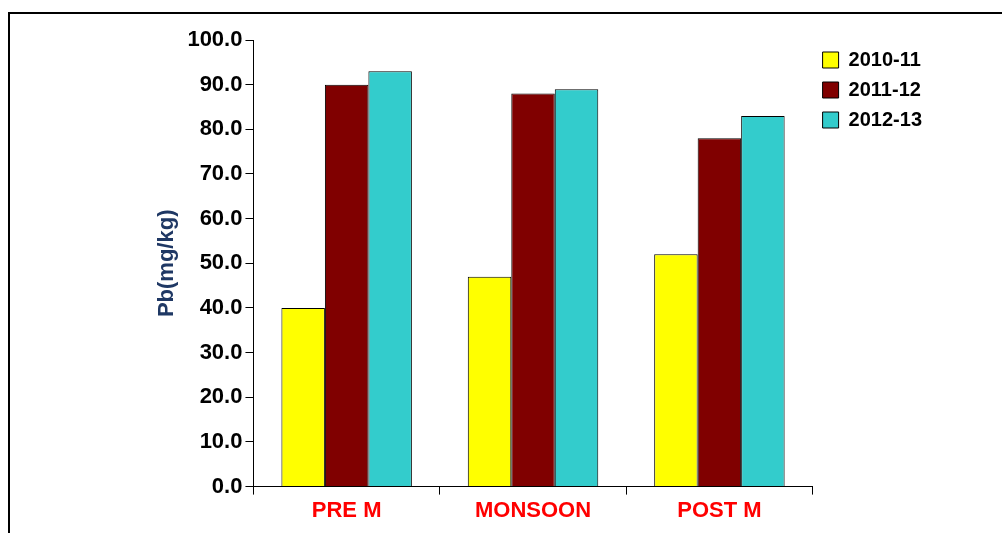  What do you see at coordinates (227, 485) in the screenshot?
I see `y-tick-label: 0.0` at bounding box center [227, 485].